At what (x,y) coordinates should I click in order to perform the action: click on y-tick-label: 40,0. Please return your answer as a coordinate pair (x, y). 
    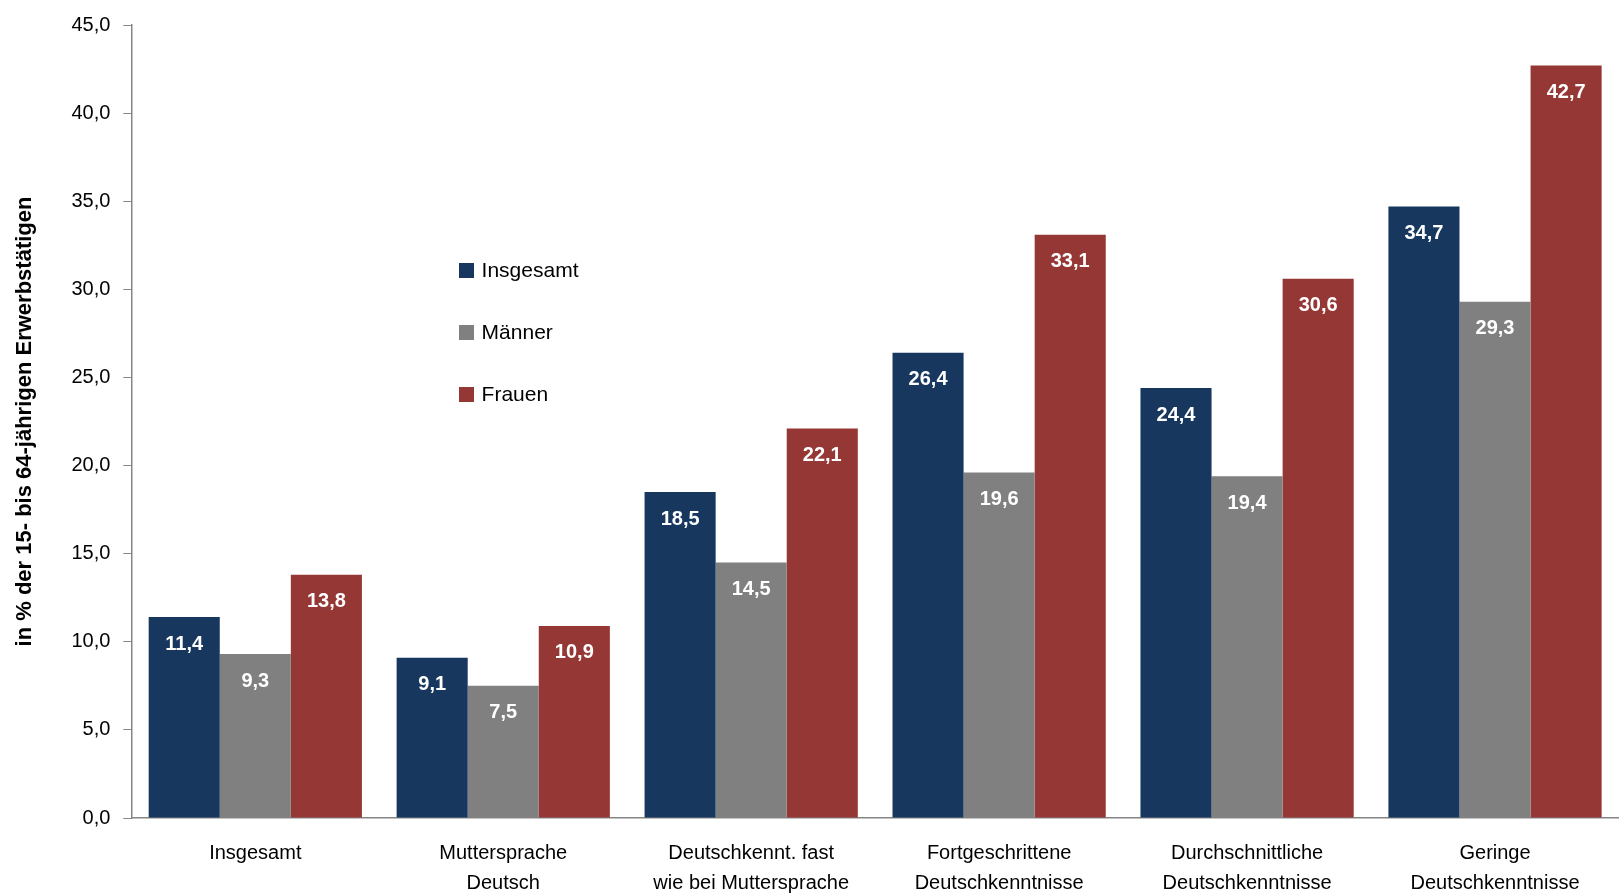
    Looking at the image, I should click on (91, 111).